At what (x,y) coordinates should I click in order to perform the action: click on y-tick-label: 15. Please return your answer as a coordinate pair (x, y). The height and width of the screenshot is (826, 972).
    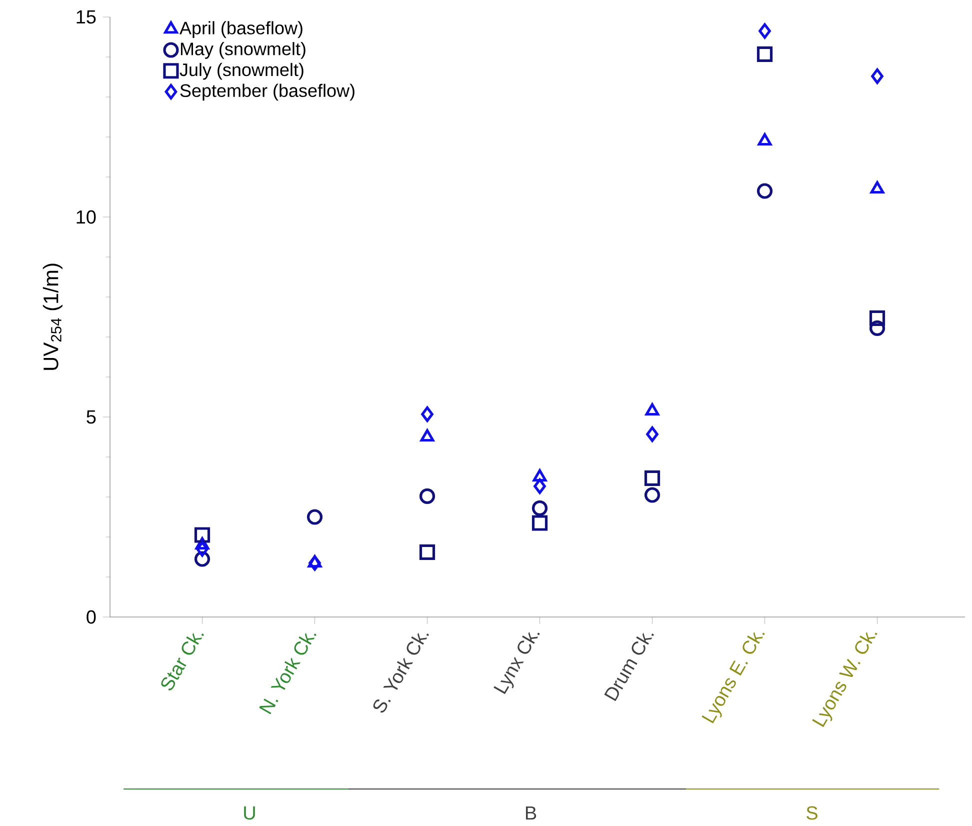
    Looking at the image, I should click on (86, 17).